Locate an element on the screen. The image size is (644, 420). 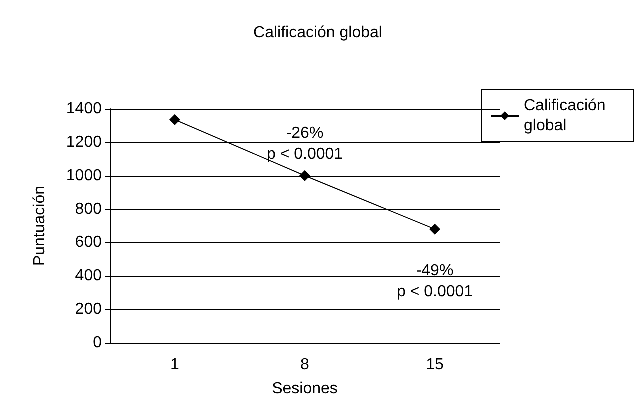
y-axis-title: Puntuación is located at coordinates (40, 226).